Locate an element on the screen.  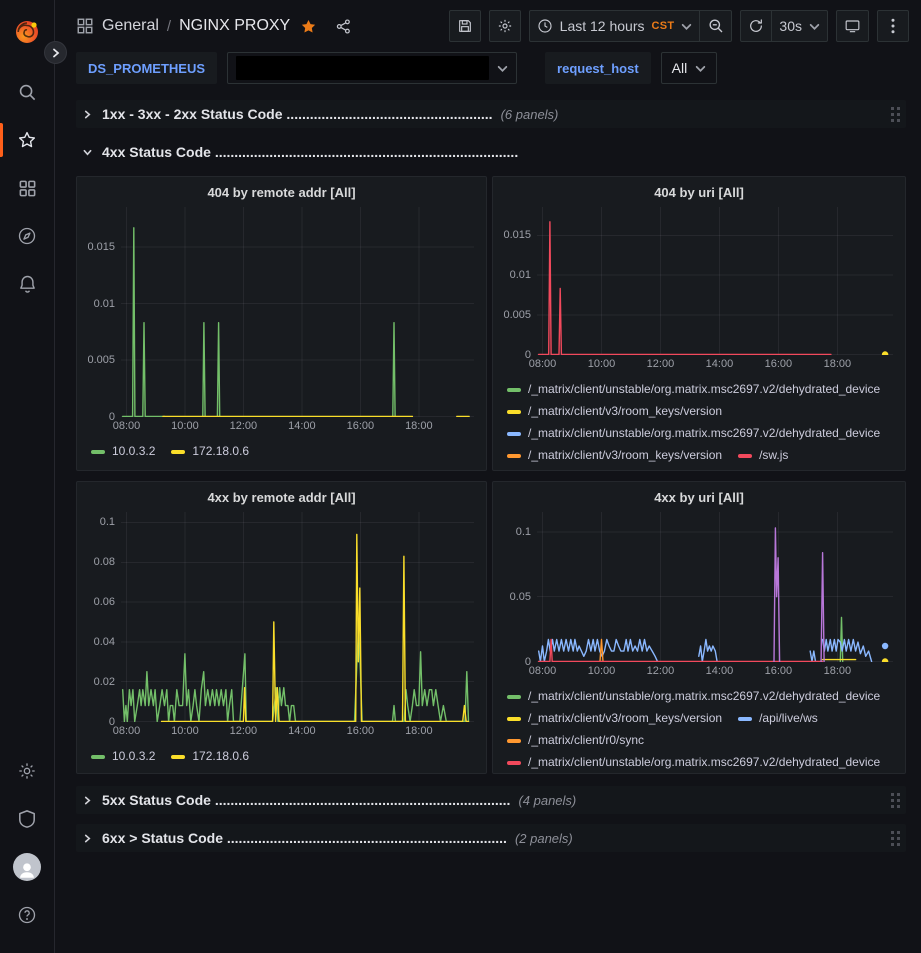
save-dashboard-button is located at coordinates (464, 26).